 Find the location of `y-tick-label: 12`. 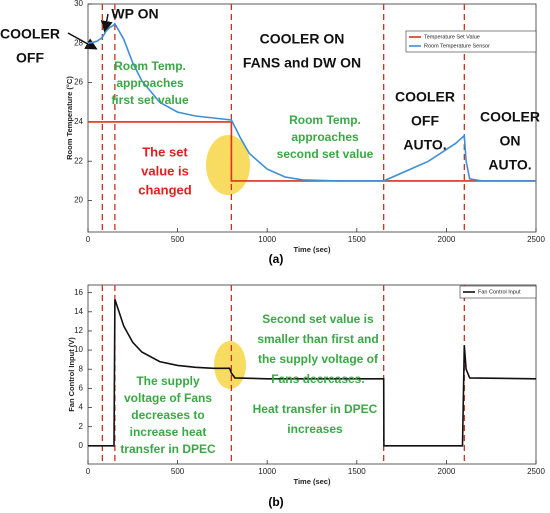

y-tick-label: 12 is located at coordinates (78, 330).